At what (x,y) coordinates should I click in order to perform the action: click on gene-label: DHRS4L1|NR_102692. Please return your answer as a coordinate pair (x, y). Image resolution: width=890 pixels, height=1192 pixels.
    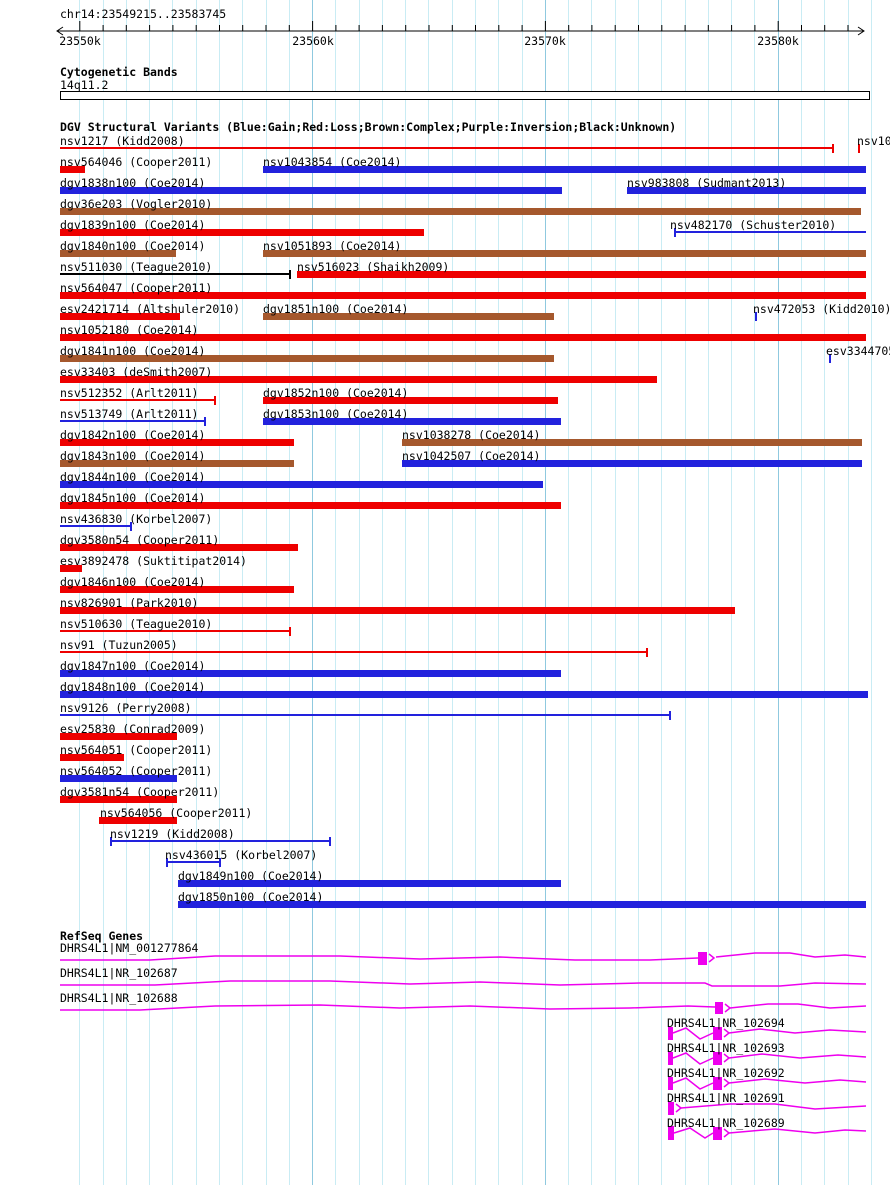
    Looking at the image, I should click on (726, 1073).